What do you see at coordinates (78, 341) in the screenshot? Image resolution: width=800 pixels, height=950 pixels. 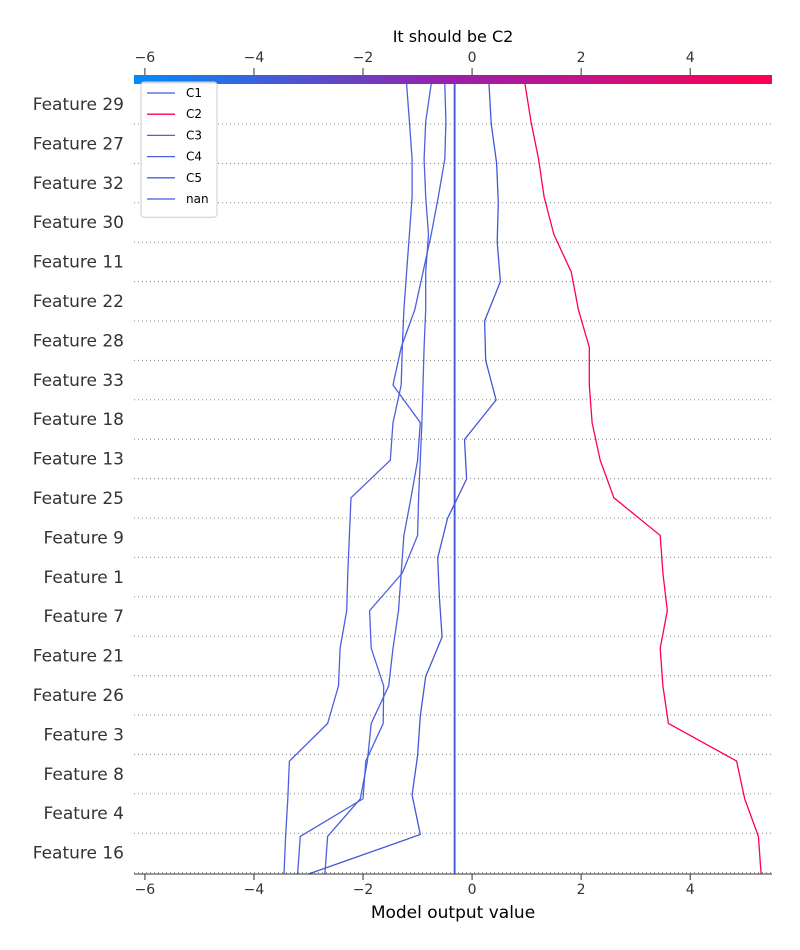 I see `feature-label: Feature 28` at bounding box center [78, 341].